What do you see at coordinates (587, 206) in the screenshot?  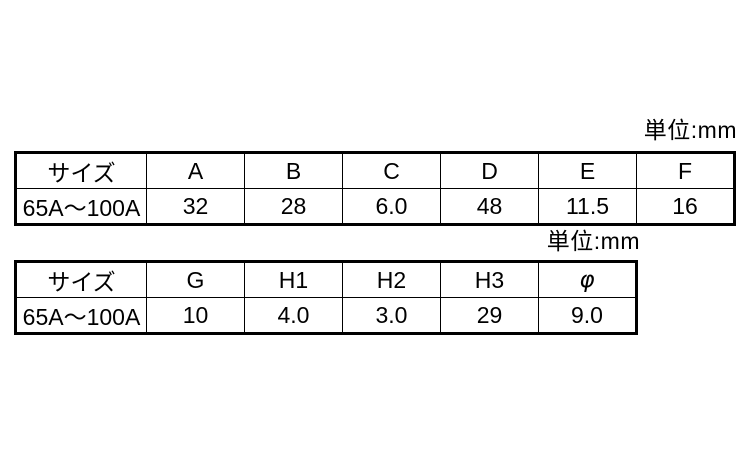 I see `table1-cell-e: 11.5` at bounding box center [587, 206].